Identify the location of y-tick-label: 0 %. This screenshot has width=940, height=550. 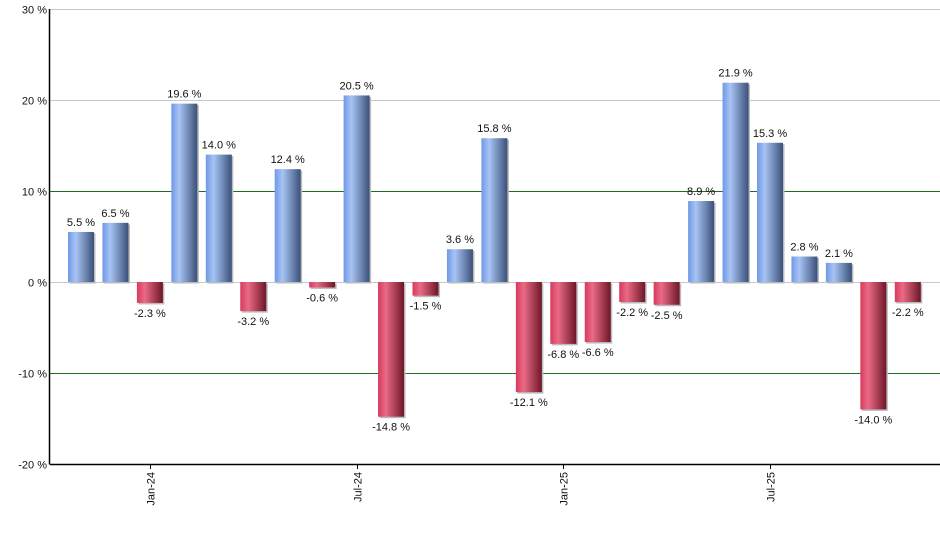
(37, 284).